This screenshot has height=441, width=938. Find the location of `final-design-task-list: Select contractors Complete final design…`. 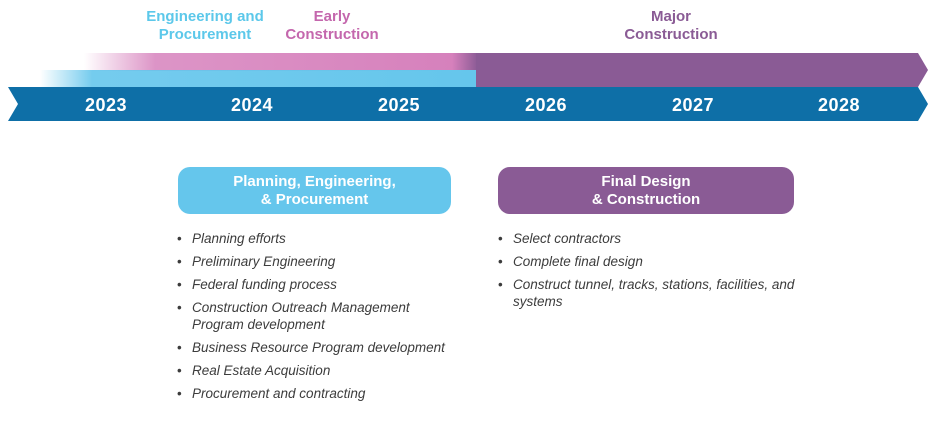

final-design-task-list: Select contractors Complete final design… is located at coordinates (653, 273).